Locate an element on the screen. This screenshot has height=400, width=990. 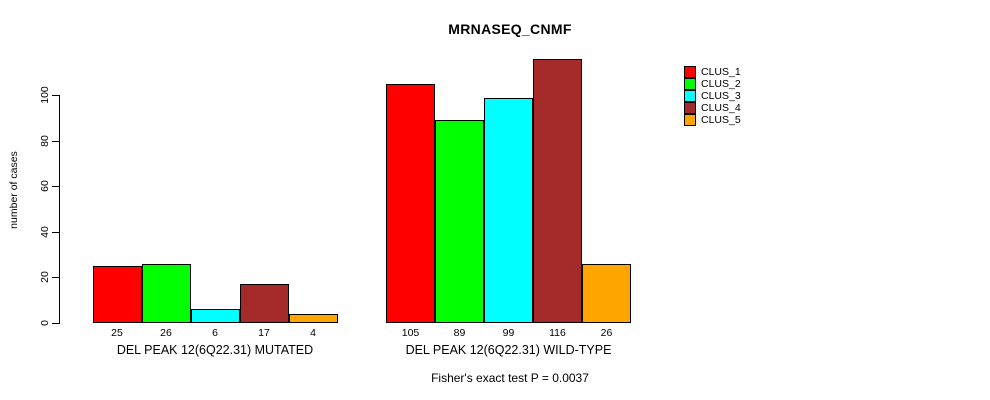
bar-clus_5-group2 is located at coordinates (606, 293).